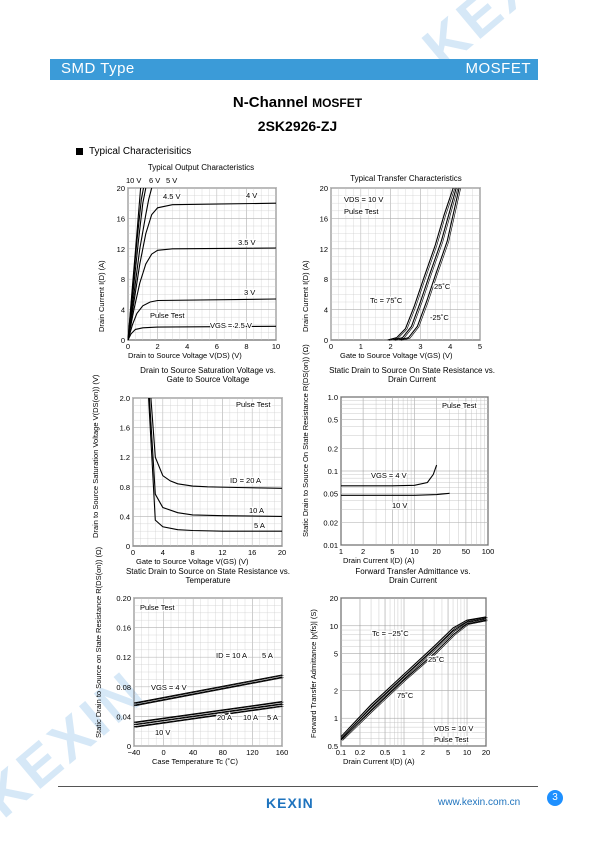 This screenshot has height=842, width=595. What do you see at coordinates (98, 68) in the screenshot?
I see `header-type: SMD Type` at bounding box center [98, 68].